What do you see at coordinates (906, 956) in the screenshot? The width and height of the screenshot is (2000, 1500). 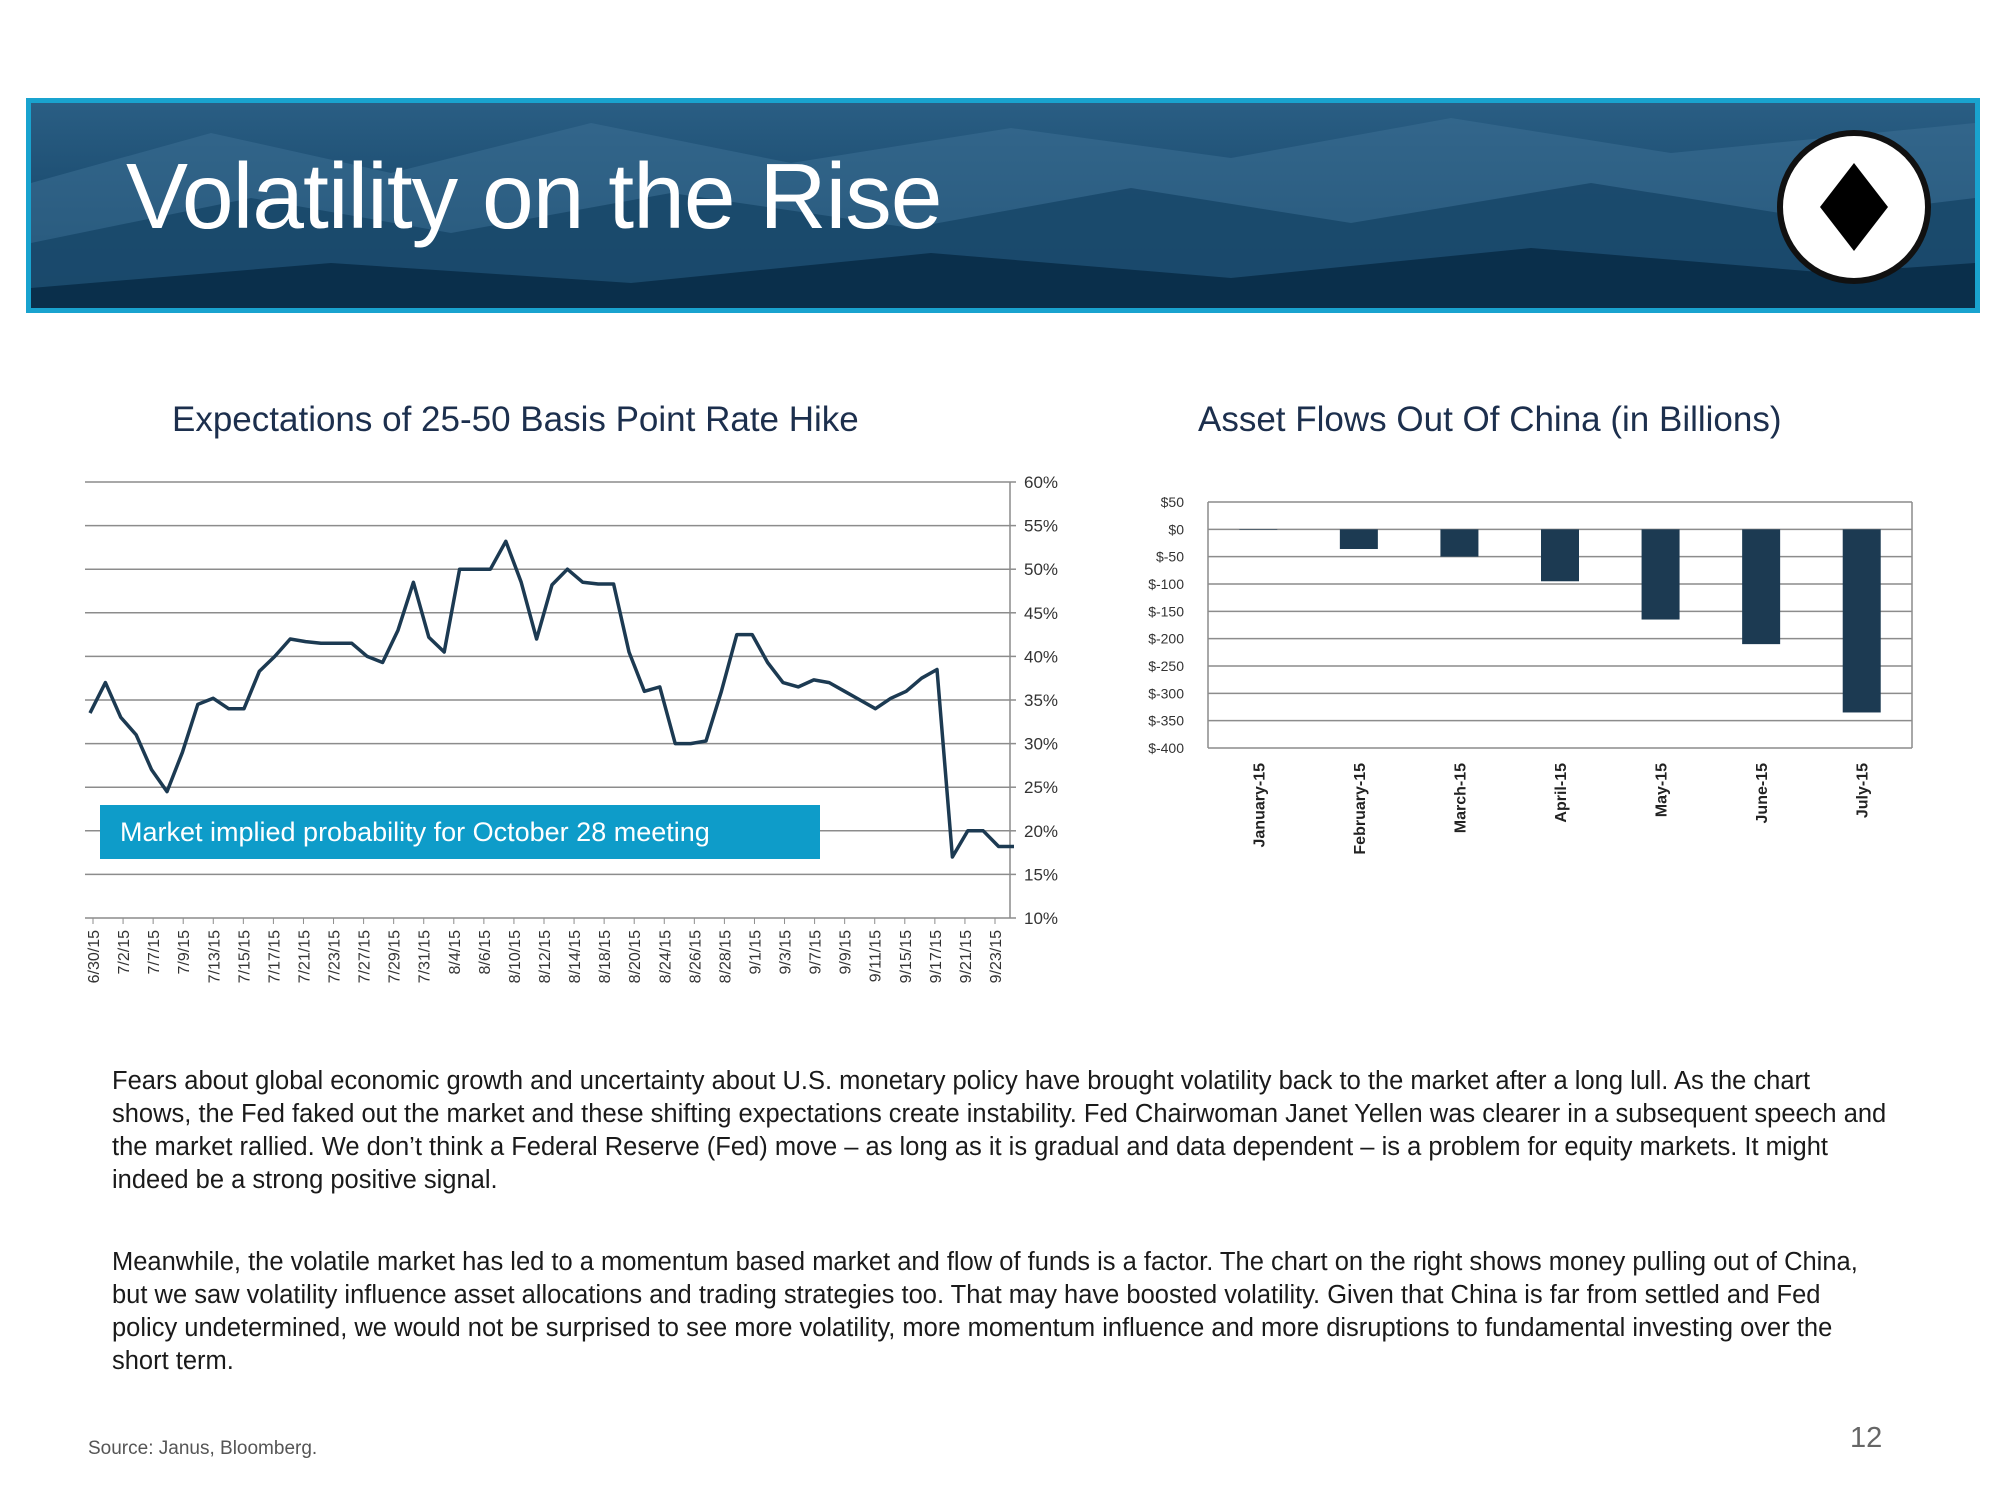 I see `line-chart-x-tick-label: 9/15/15` at bounding box center [906, 956].